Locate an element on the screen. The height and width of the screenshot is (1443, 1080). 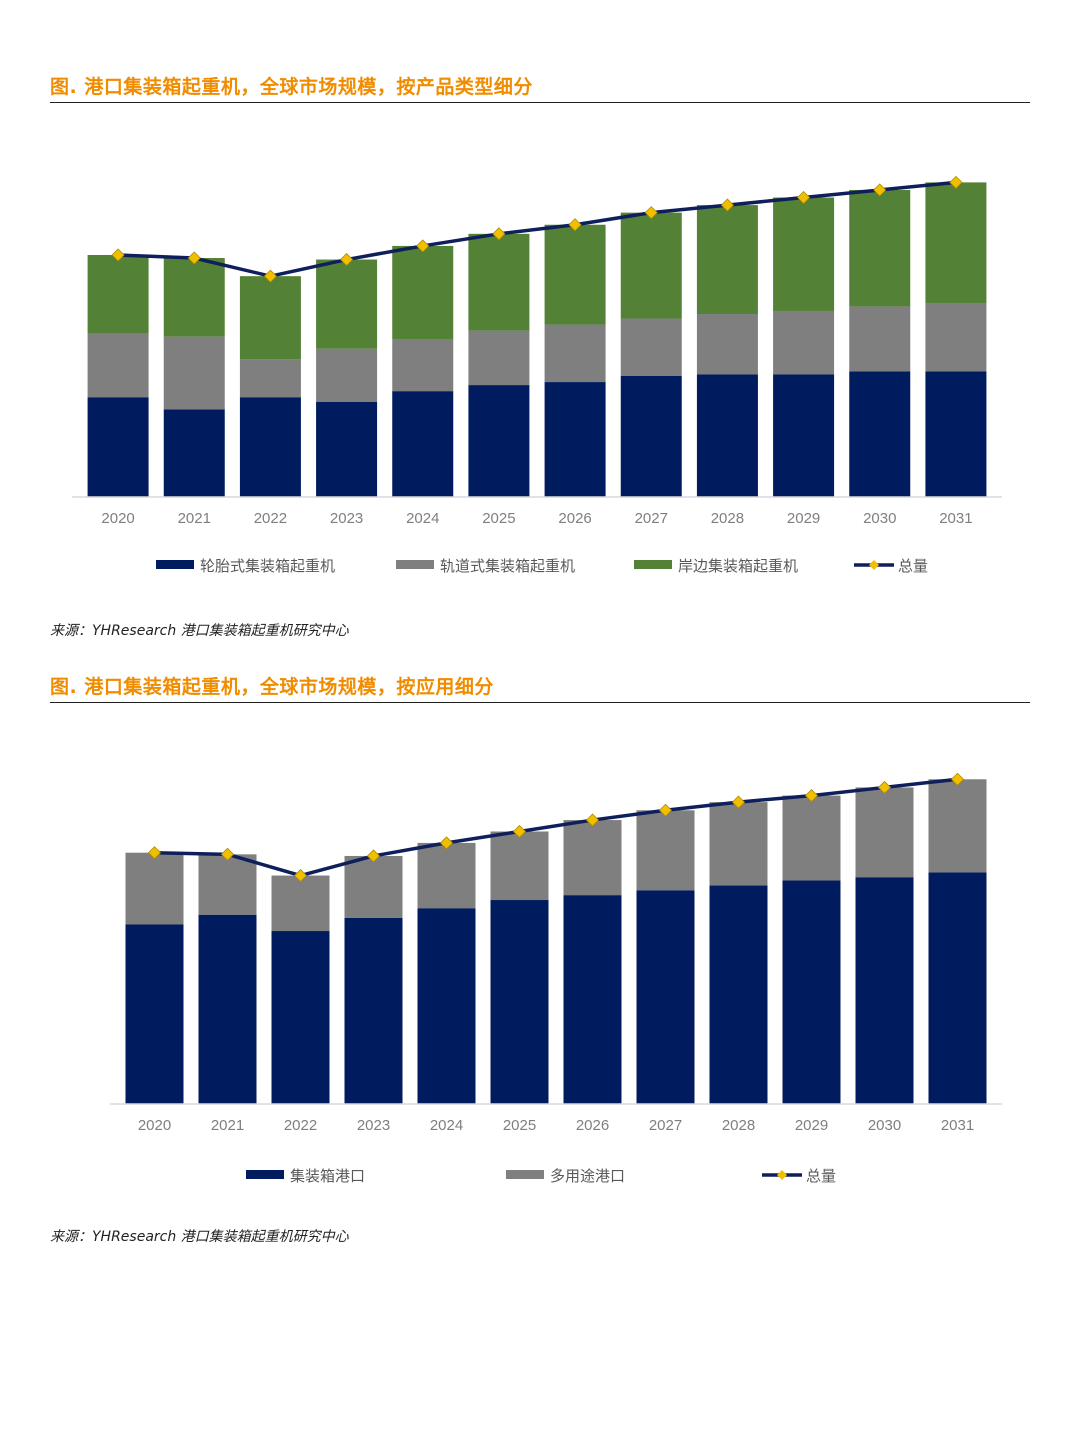
legend-label-total: 总量 is located at coordinates (821, 1176).